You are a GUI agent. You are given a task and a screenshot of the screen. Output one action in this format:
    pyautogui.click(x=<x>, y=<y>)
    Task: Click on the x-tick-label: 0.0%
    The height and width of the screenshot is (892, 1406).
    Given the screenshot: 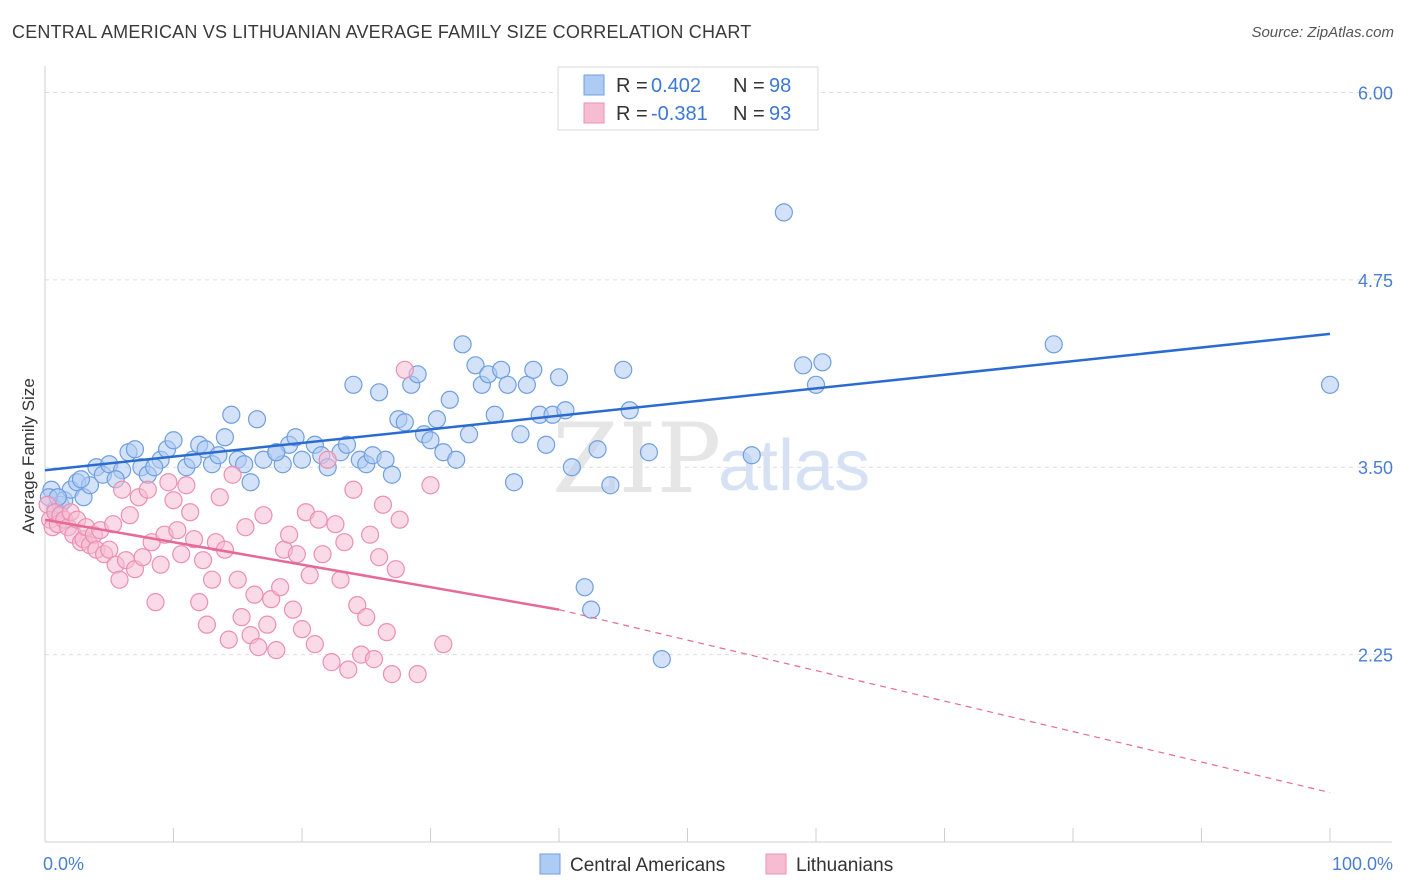 What is the action you would take?
    pyautogui.click(x=63, y=864)
    